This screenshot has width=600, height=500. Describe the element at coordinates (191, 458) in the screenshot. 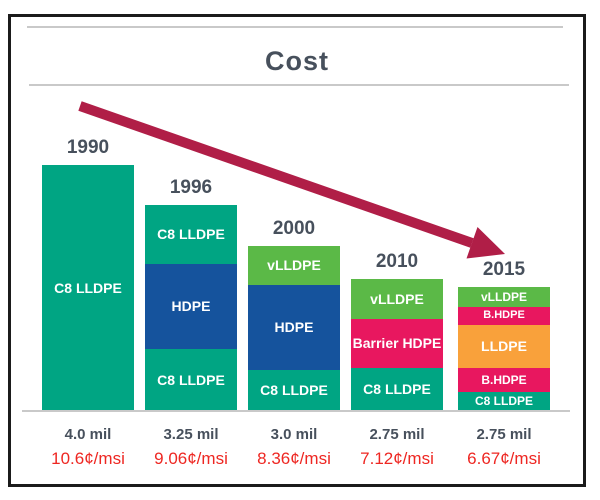

I see `cost-label-1996: 9.06¢/msi` at that location.